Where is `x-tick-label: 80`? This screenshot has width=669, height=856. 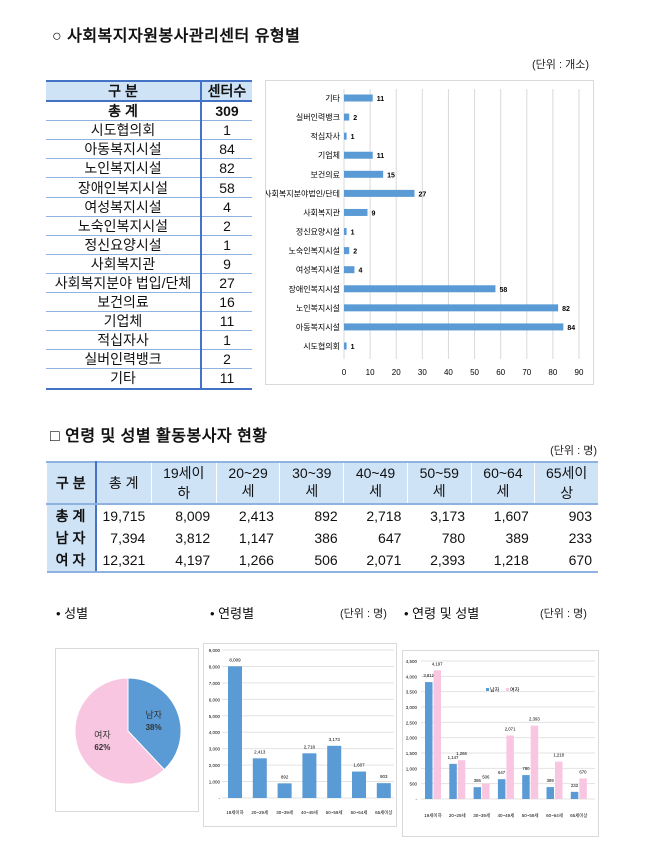
x-tick-label: 80 is located at coordinates (552, 372).